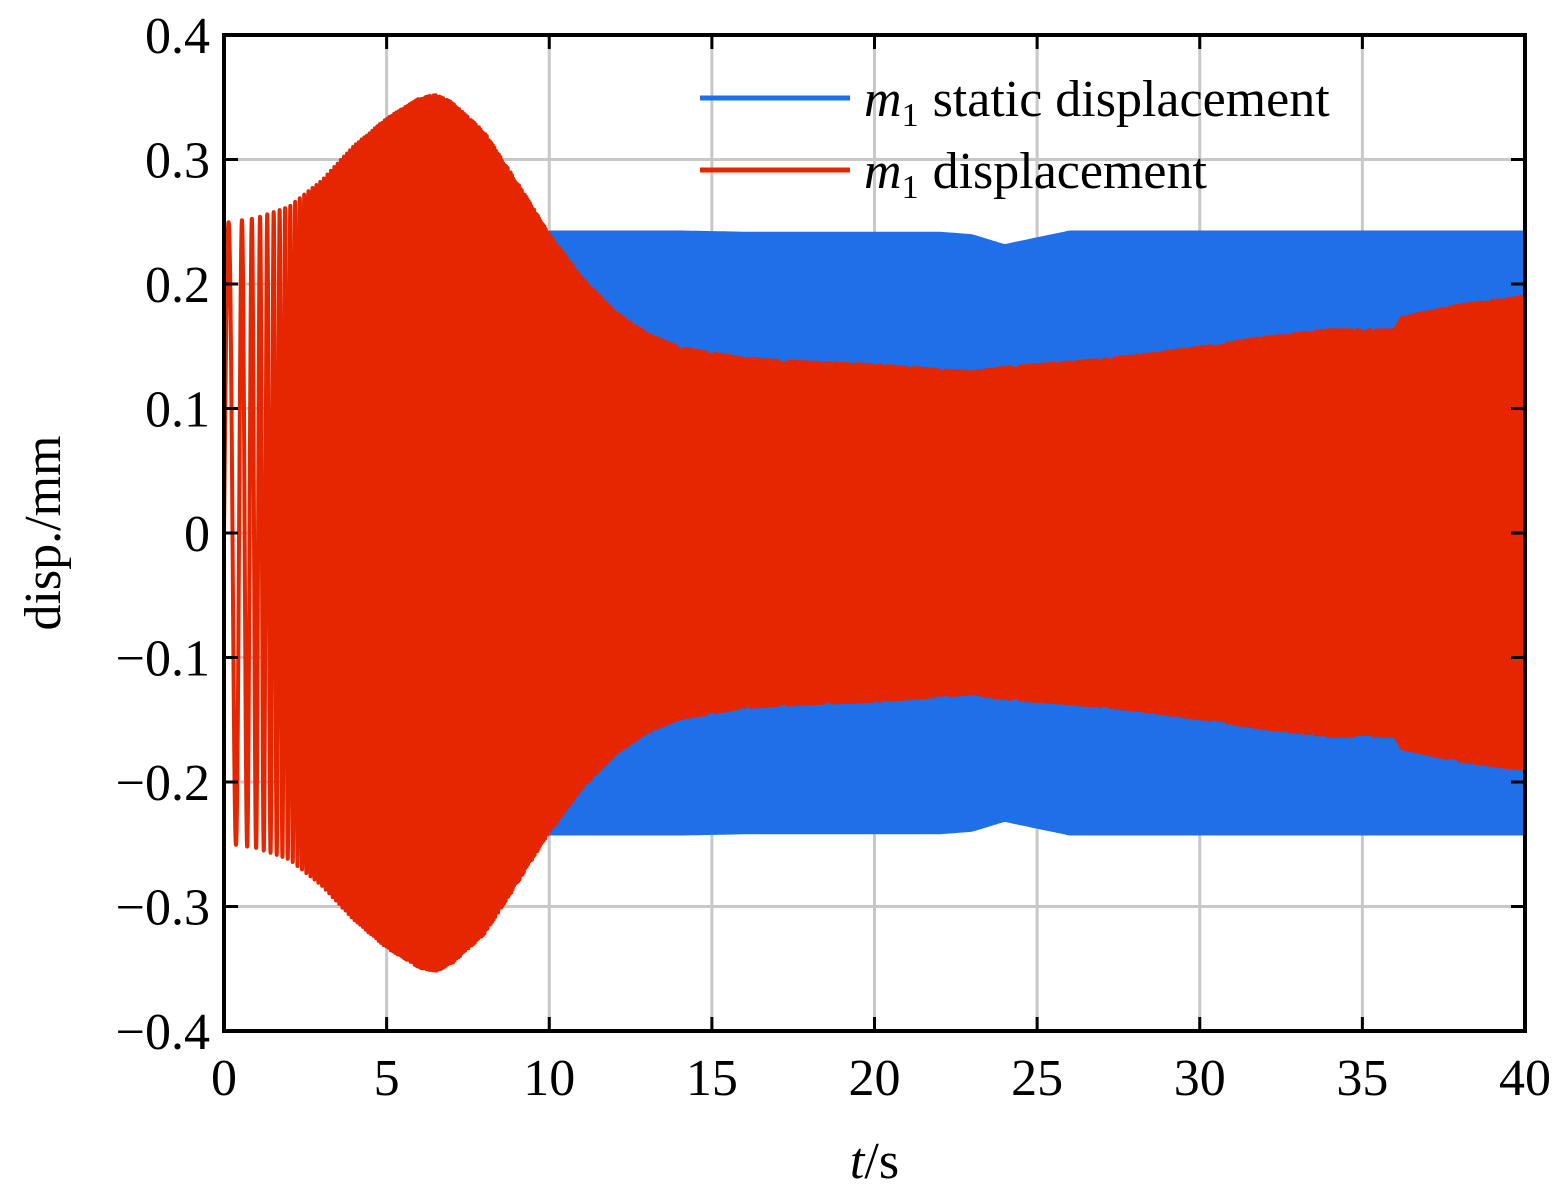 This screenshot has width=1559, height=1197. I want to click on x-axis-label-variable: t, so click(858, 1161).